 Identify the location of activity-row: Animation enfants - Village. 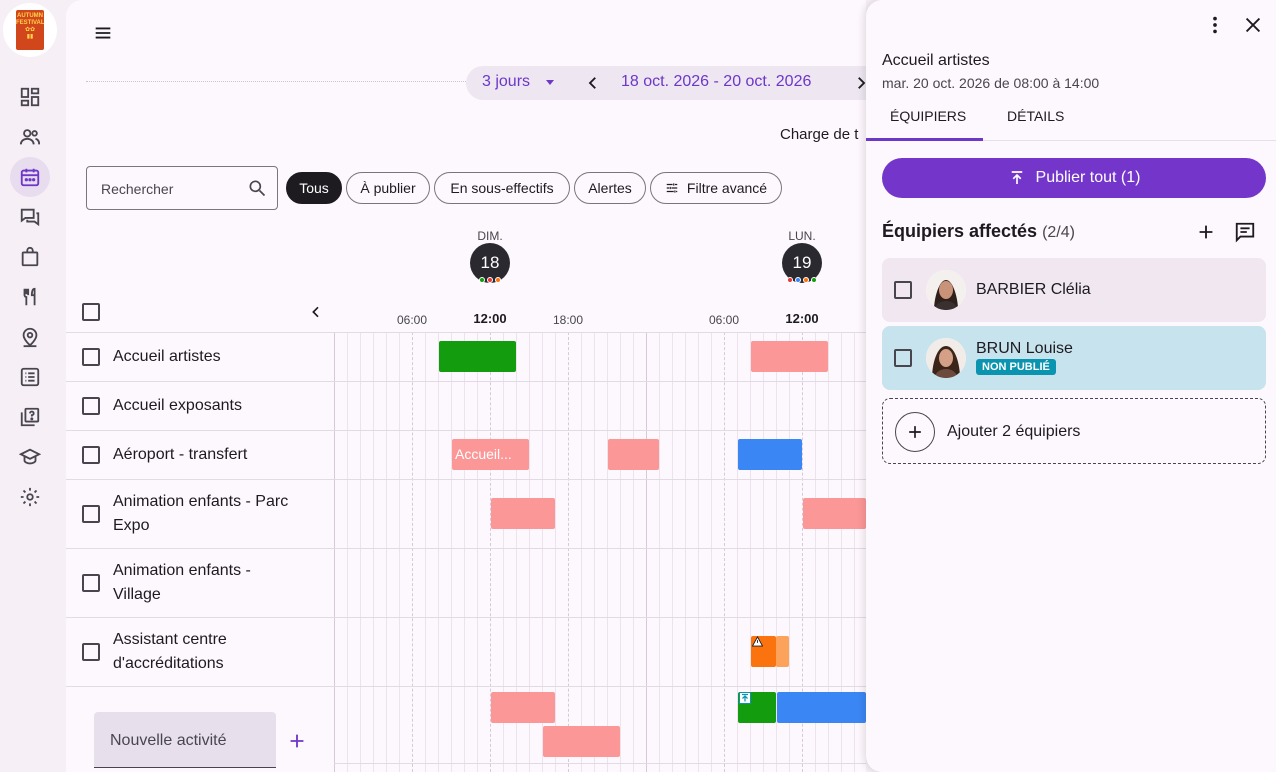
(200, 583).